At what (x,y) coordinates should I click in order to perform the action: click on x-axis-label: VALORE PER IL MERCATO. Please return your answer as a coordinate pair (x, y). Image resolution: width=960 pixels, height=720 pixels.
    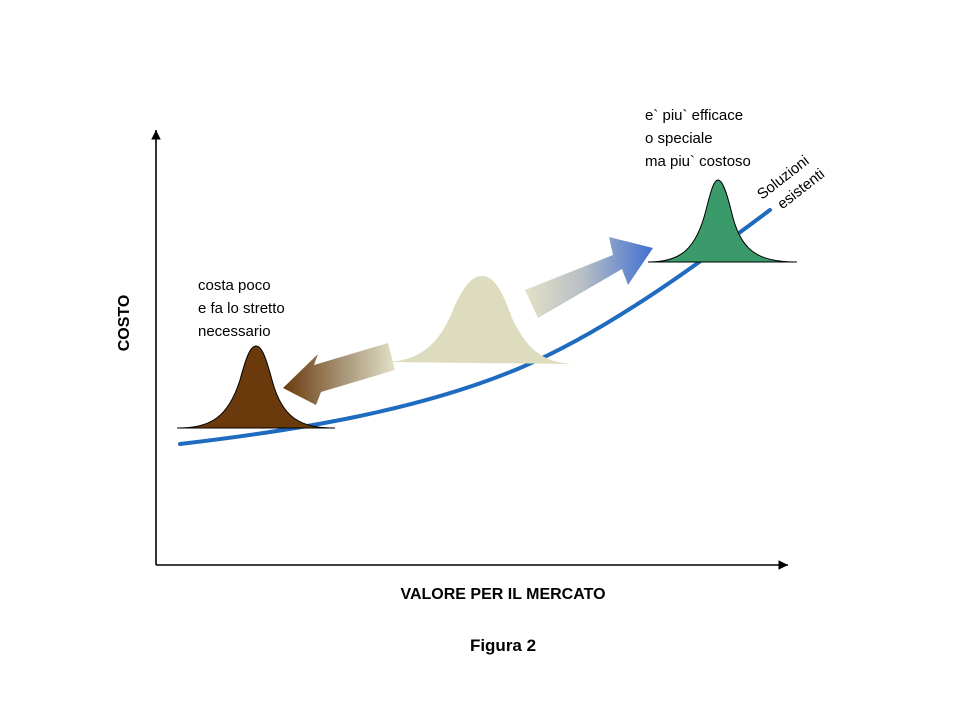
    Looking at the image, I should click on (502, 594).